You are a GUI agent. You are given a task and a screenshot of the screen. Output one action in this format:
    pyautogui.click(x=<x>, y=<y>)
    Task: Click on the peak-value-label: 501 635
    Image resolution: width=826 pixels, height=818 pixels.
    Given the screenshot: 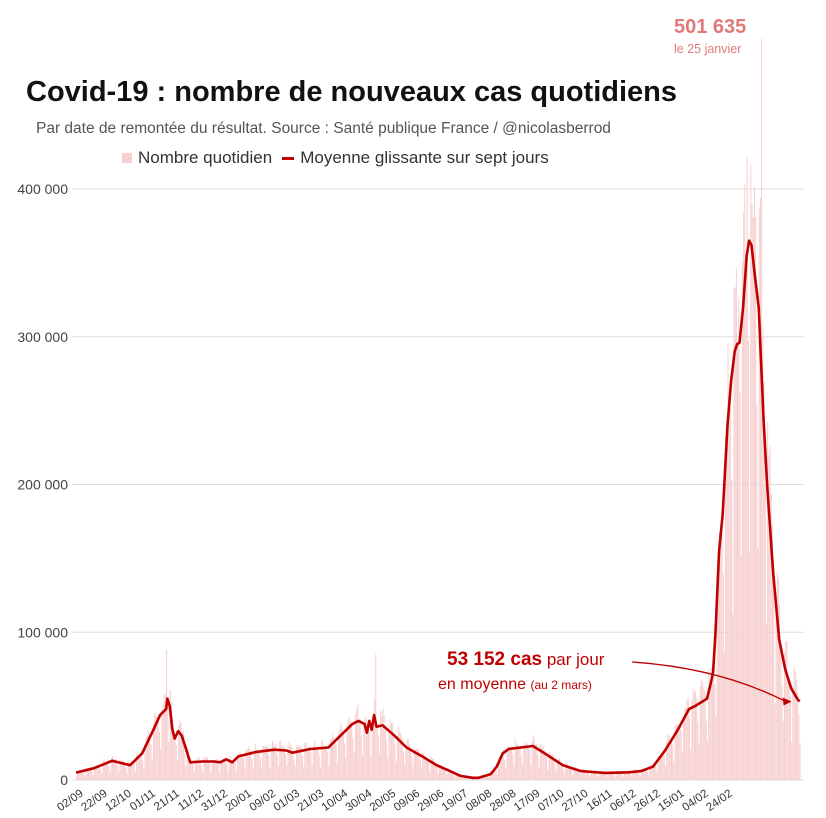 What is the action you would take?
    pyautogui.click(x=710, y=27)
    